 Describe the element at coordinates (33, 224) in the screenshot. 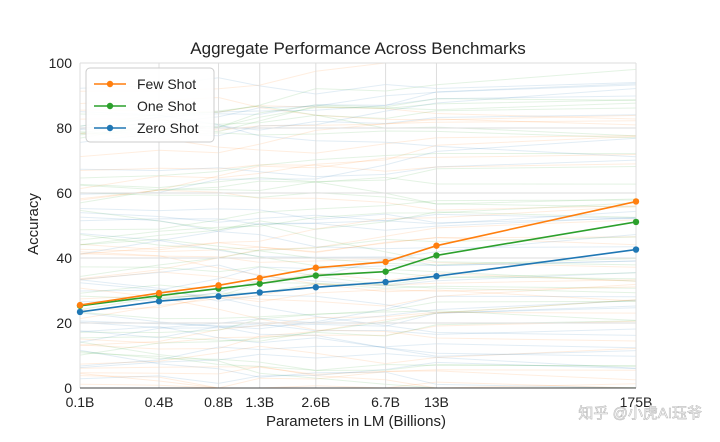

I see `y-axis-label: Accuracy` at that location.